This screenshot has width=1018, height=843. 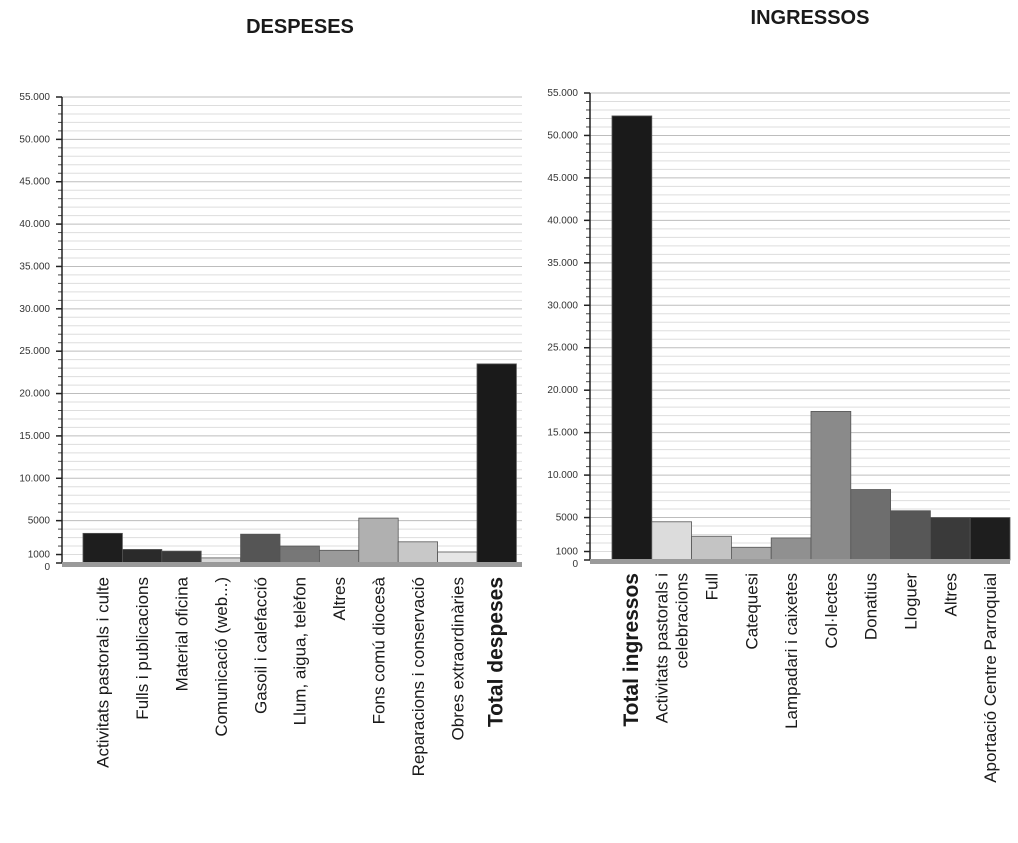 What do you see at coordinates (299, 554) in the screenshot?
I see `bar-llum-aigua-tel-fon` at bounding box center [299, 554].